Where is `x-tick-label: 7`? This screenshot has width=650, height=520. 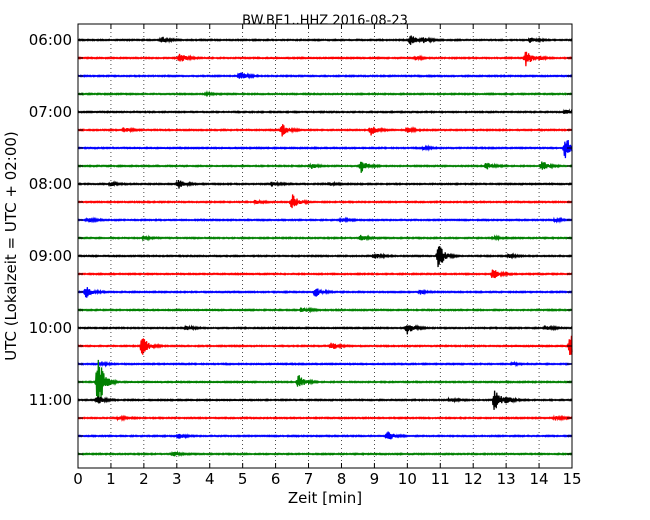
x-tick-label: 7 is located at coordinates (309, 479).